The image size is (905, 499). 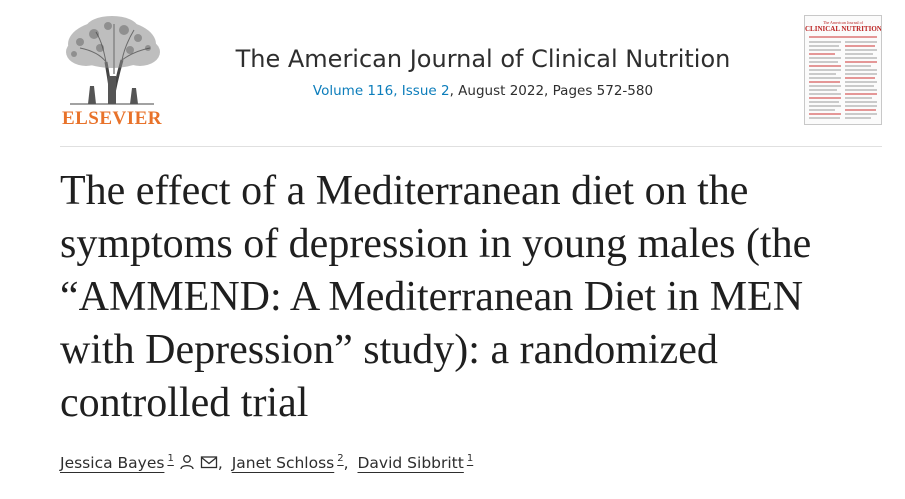 I want to click on author-name: Jessica Bayes, so click(x=112, y=463).